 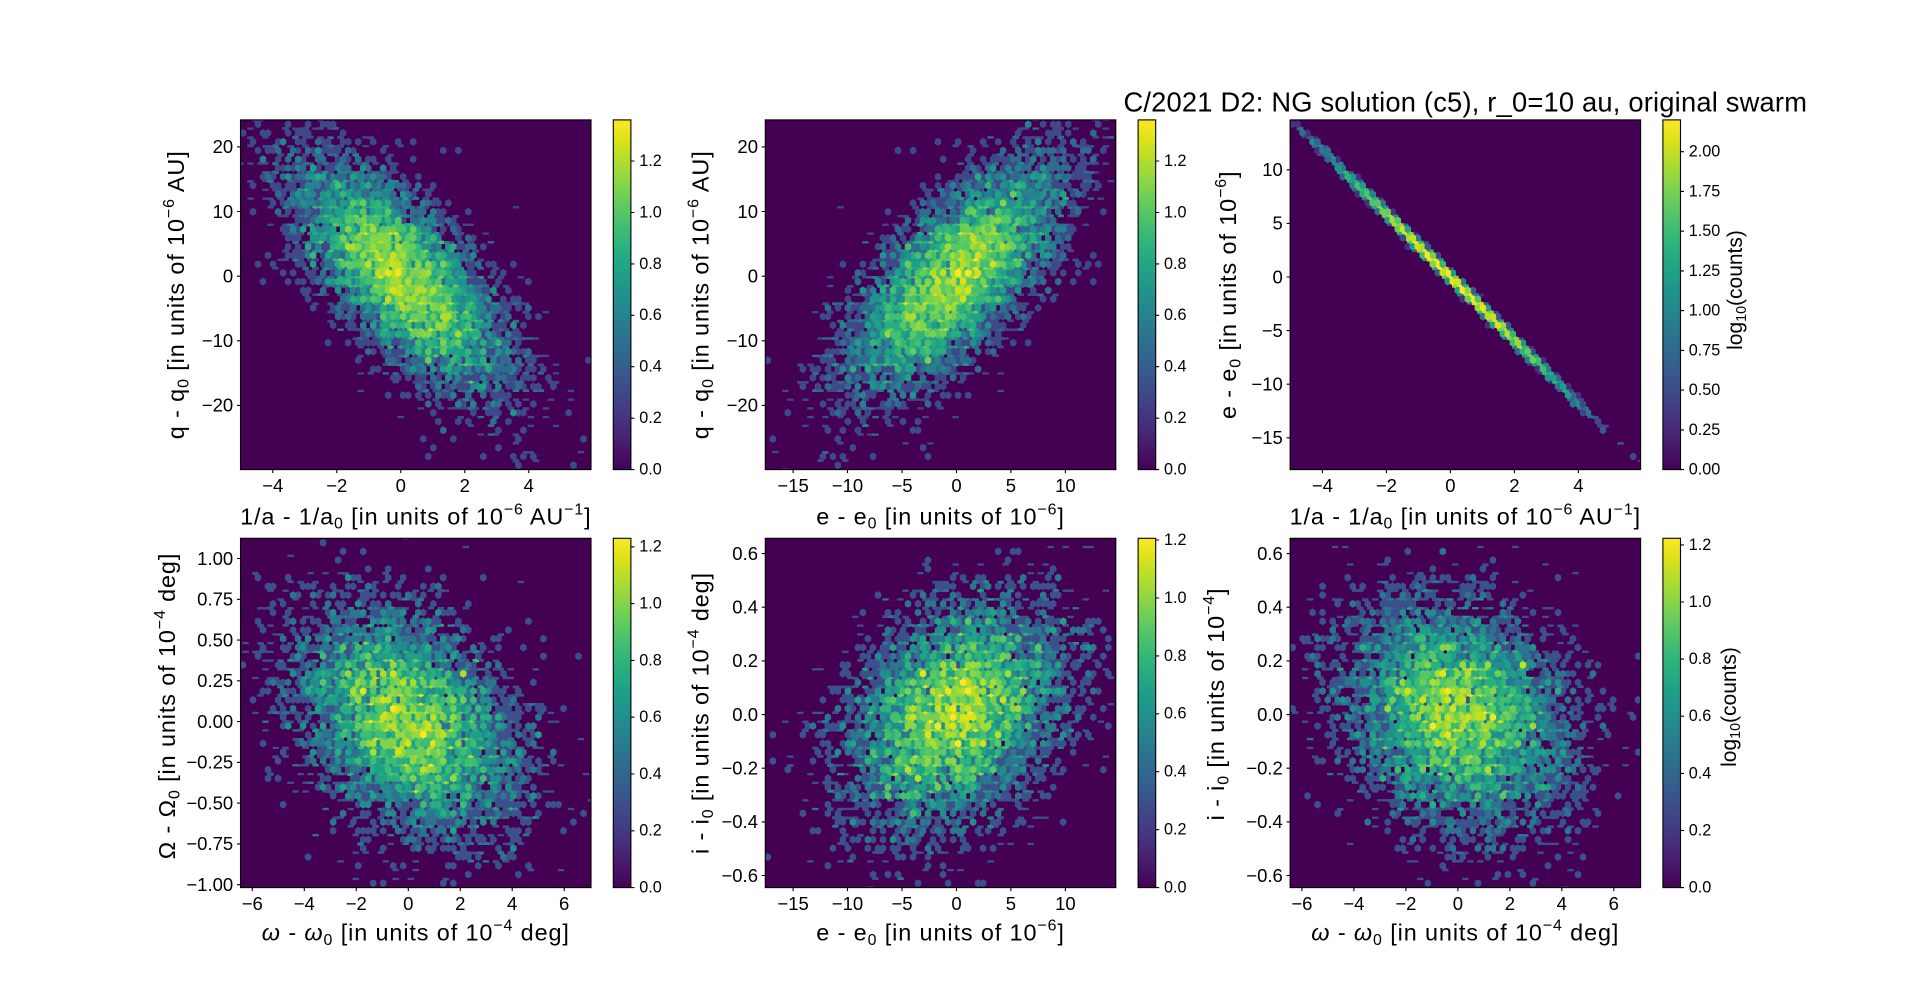 I want to click on svg-text: i - i0 [in units of 10−4], so click(x=1216, y=704).